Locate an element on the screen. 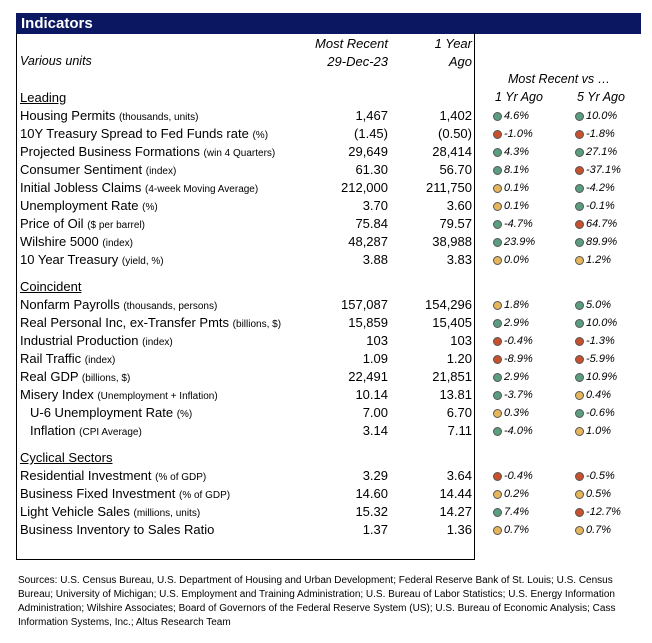 The height and width of the screenshot is (643, 652). most-recent: 22,491 is located at coordinates (368, 376).